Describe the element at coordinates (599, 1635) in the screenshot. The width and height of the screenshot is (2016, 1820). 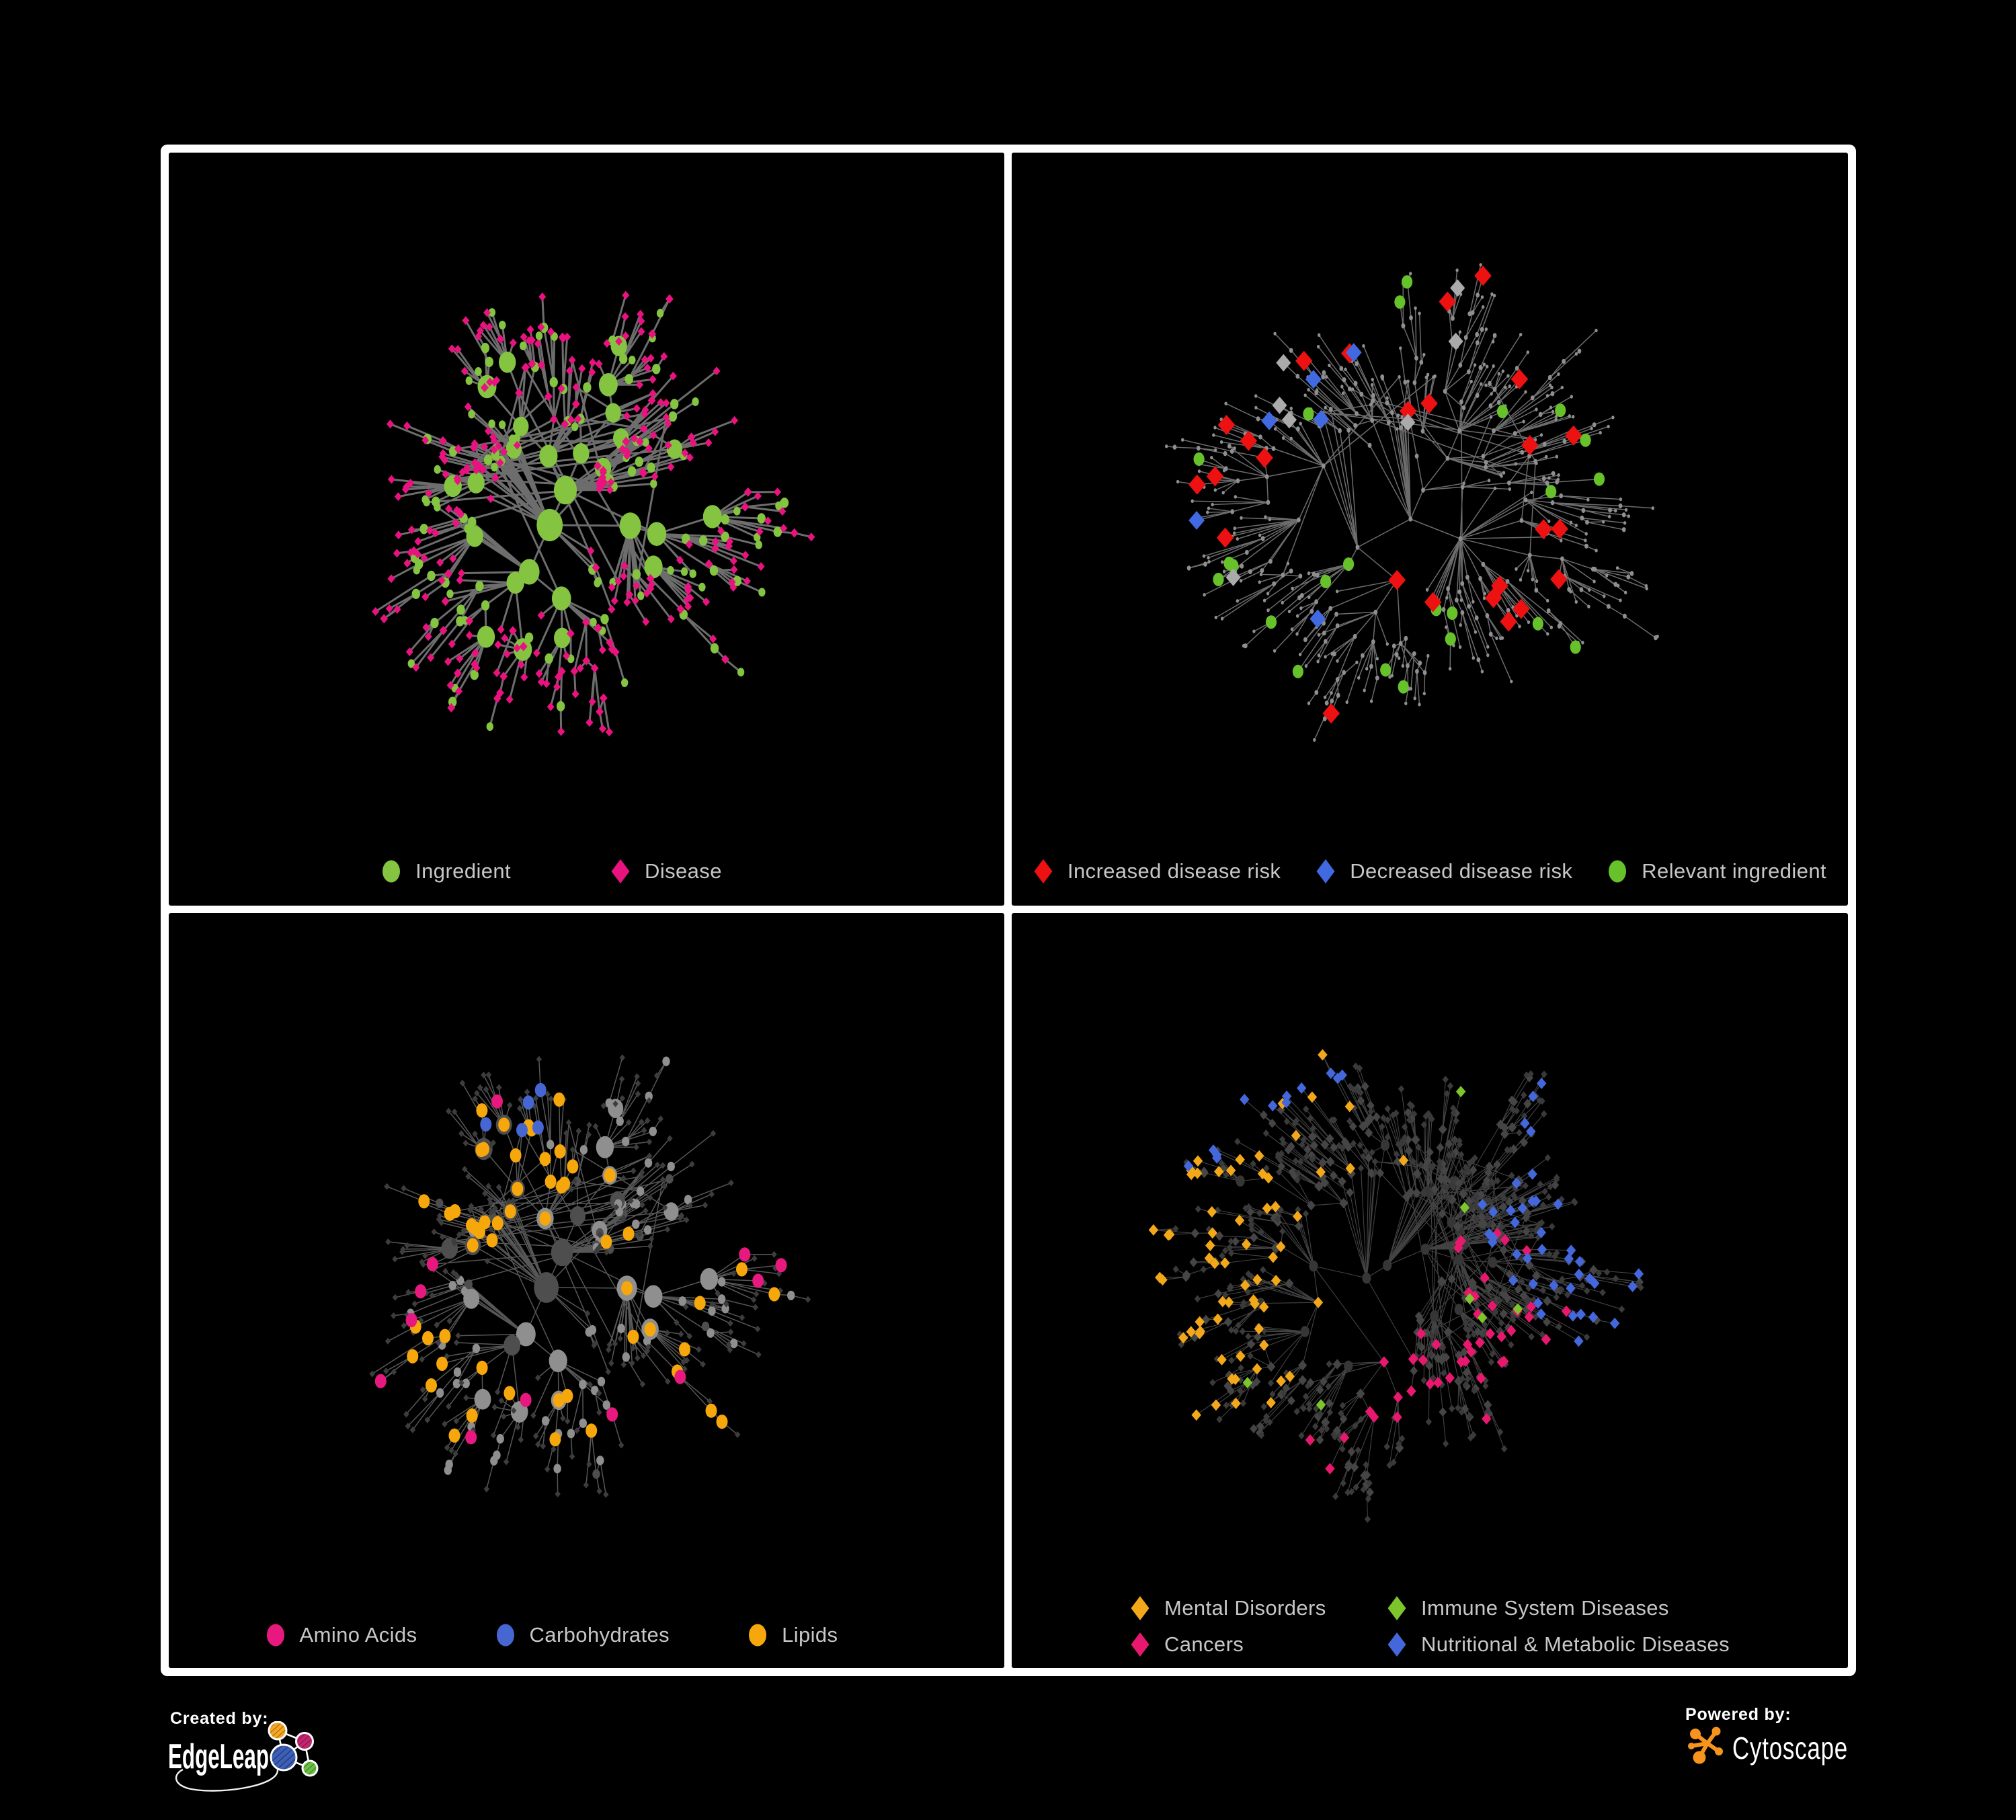
I see `legend-label: Carbohydrates` at that location.